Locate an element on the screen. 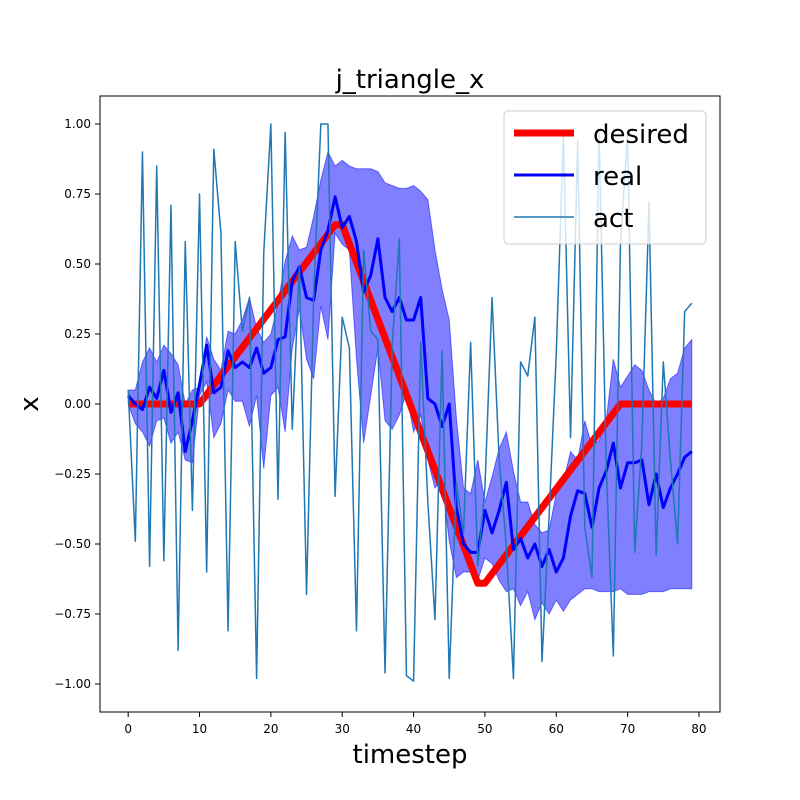 The width and height of the screenshot is (800, 800). y-tick-label: −0.25 is located at coordinates (72, 474).